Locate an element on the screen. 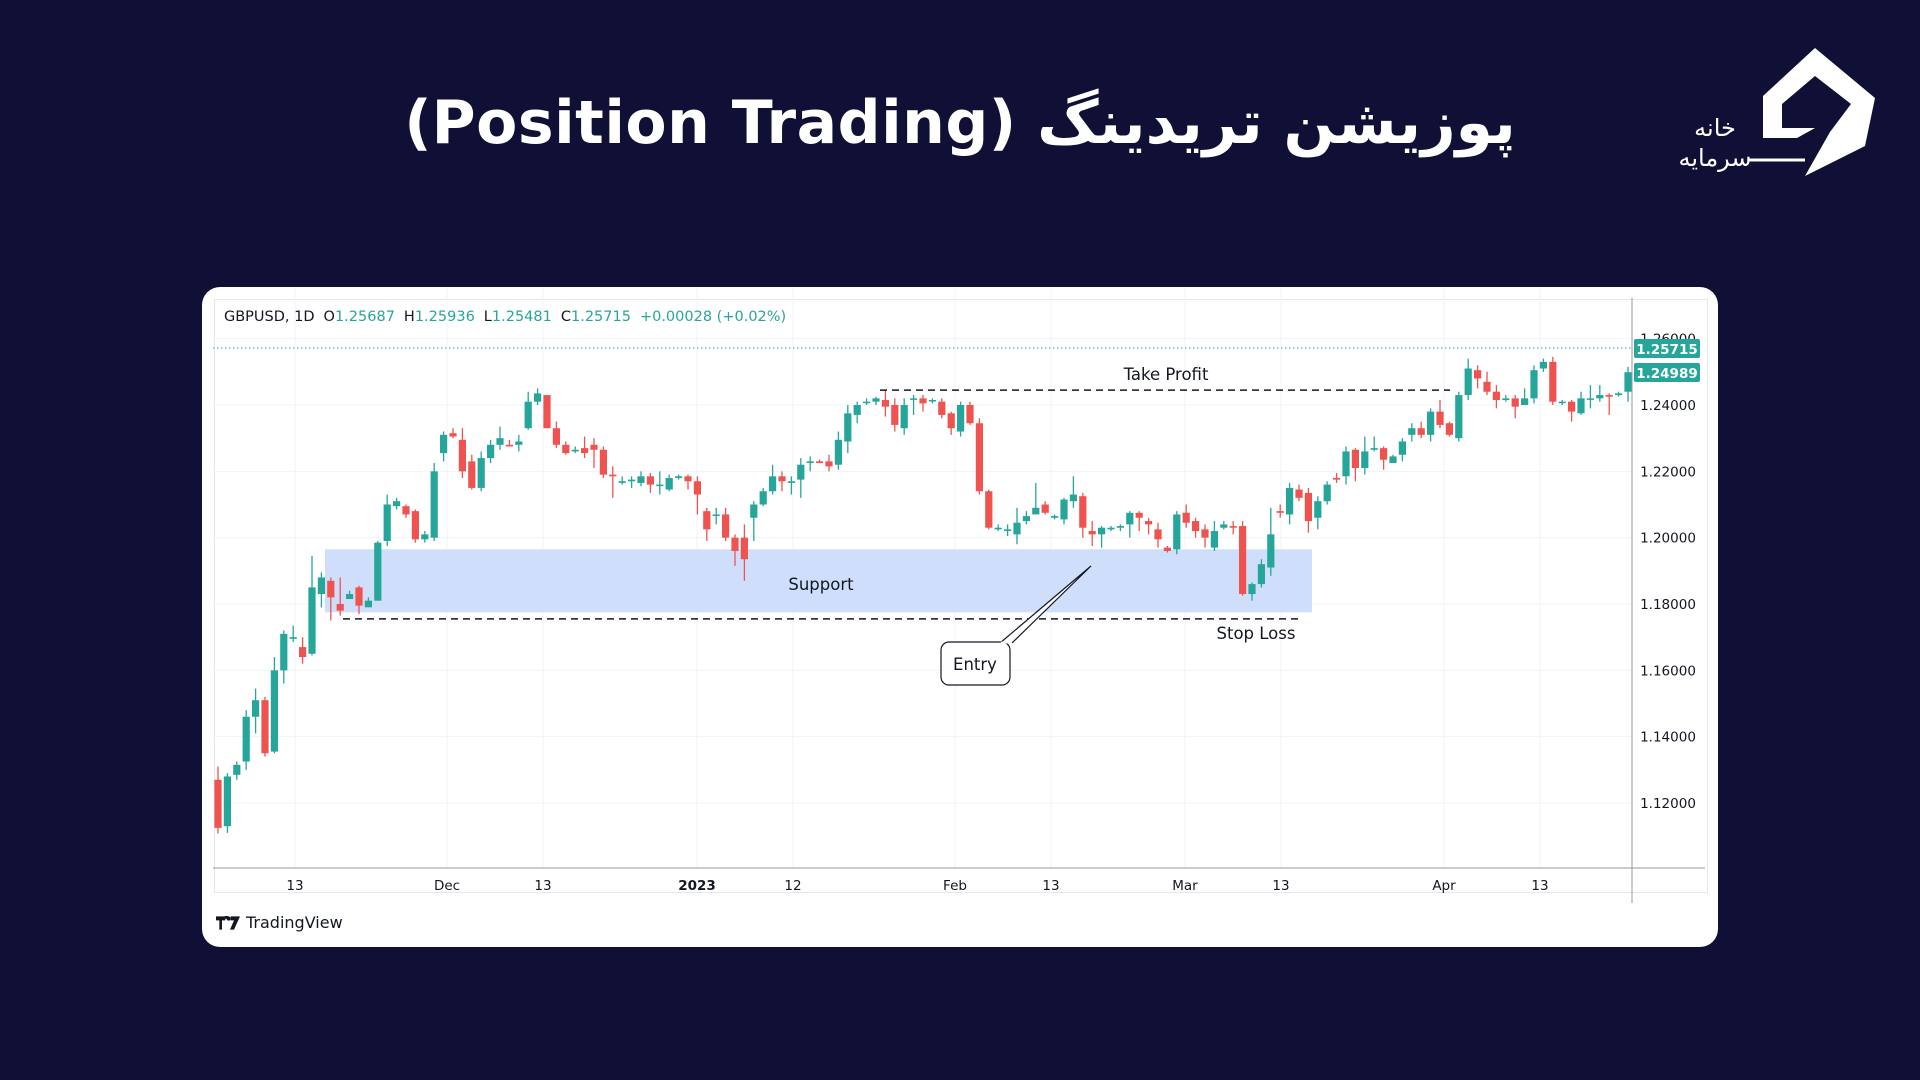  close-value: C1.25715 is located at coordinates (595, 317).